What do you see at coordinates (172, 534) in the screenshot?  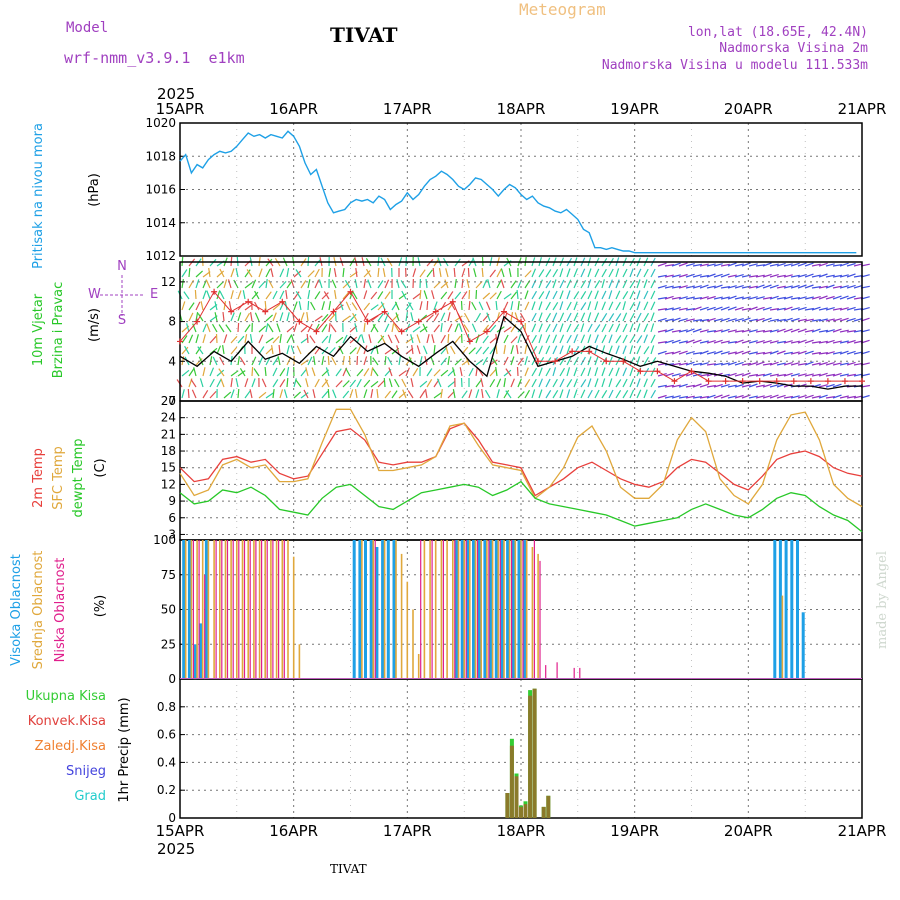 I see `y-tick-label: 3` at bounding box center [172, 534].